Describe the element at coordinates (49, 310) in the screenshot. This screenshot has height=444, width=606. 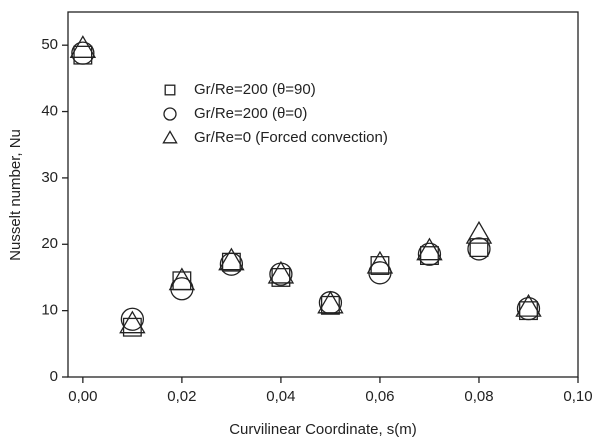
I see `y-tick-label: 10` at that location.